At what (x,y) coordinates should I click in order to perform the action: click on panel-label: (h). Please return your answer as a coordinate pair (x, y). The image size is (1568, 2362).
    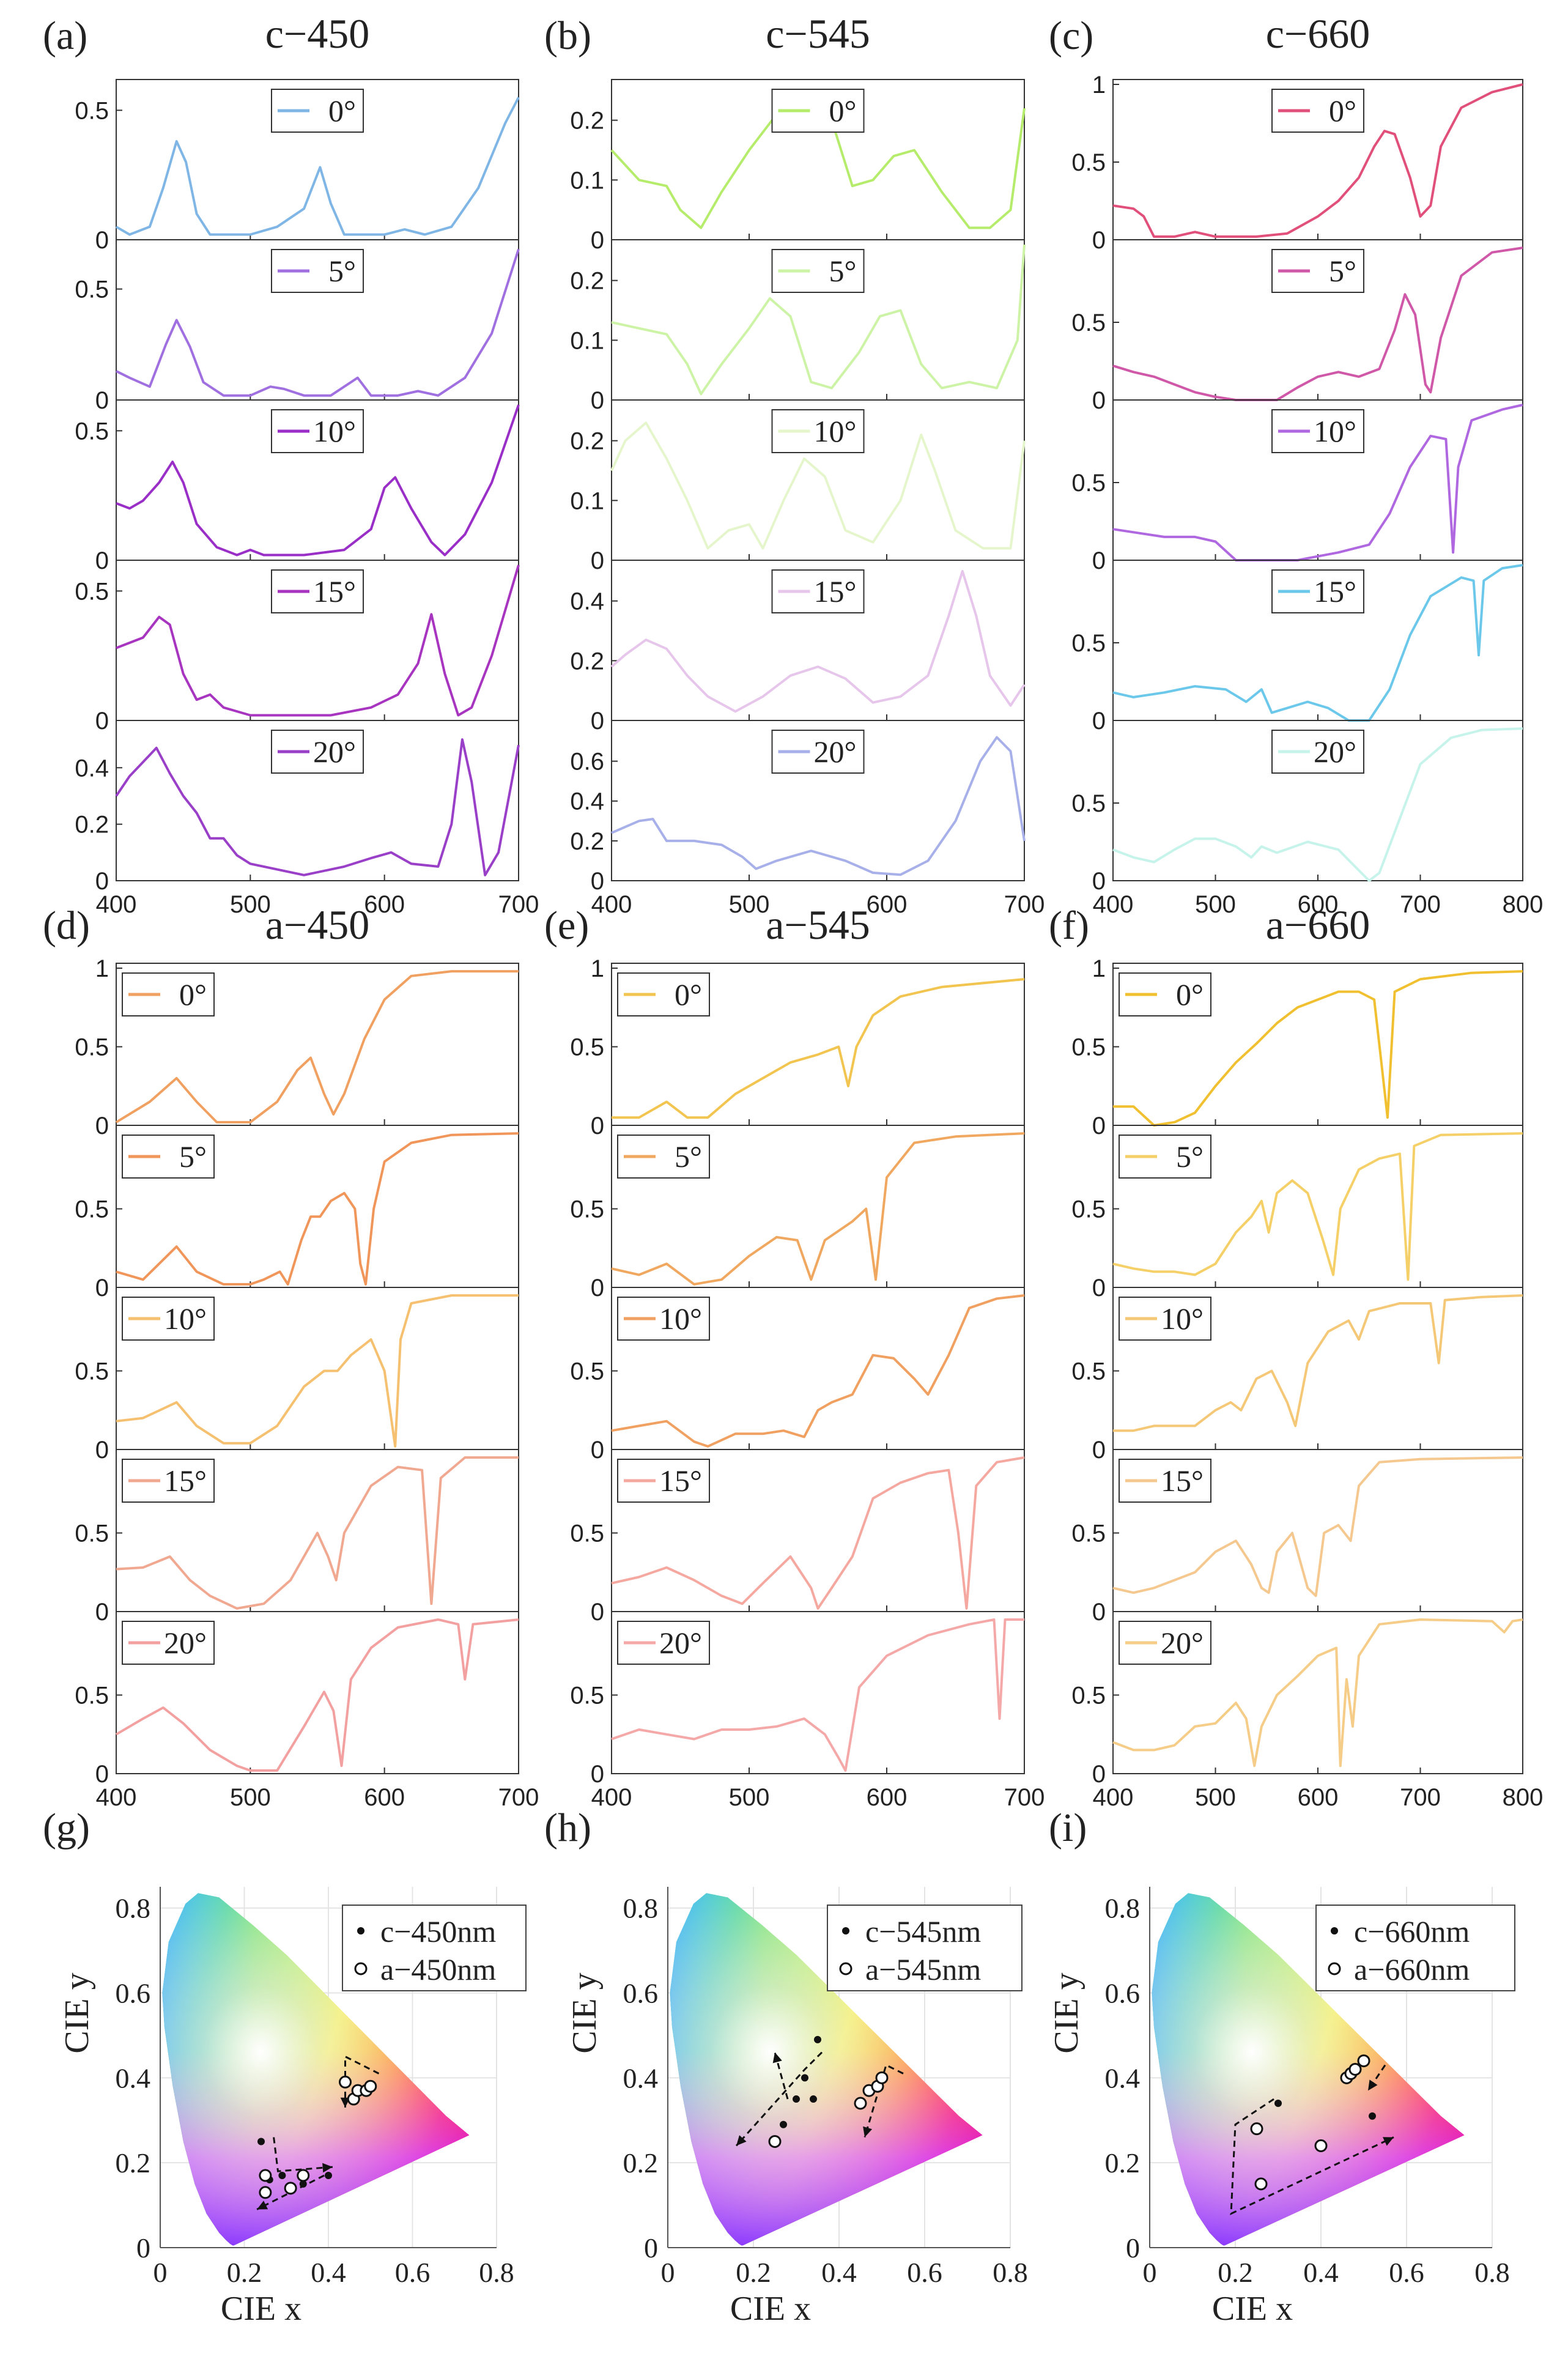
    Looking at the image, I should click on (567, 1827).